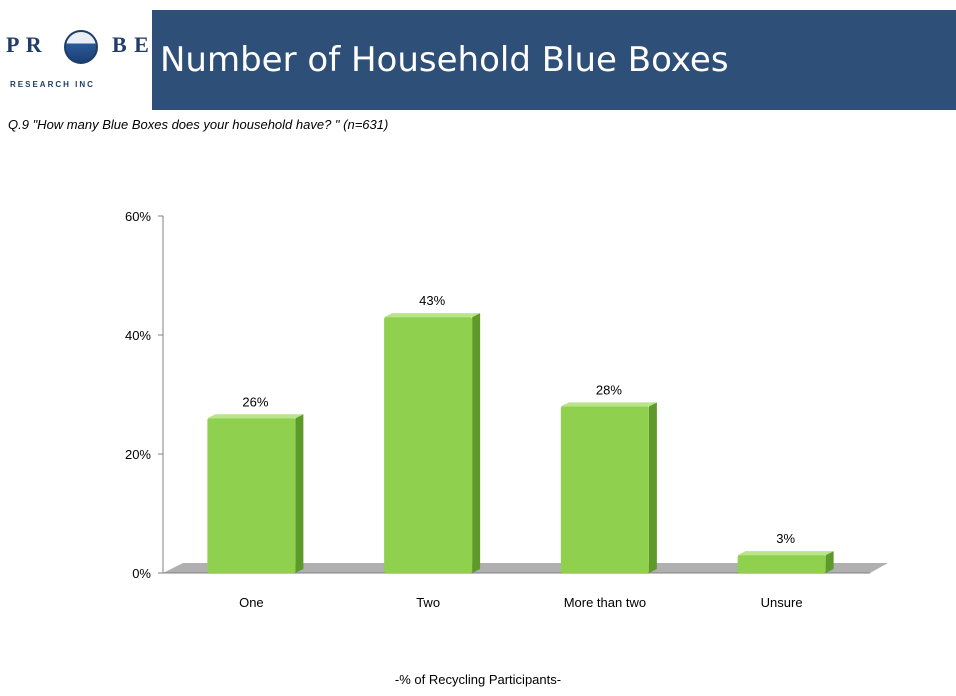  I want to click on footer-label: -% of Recycling Participants-, so click(478, 679).